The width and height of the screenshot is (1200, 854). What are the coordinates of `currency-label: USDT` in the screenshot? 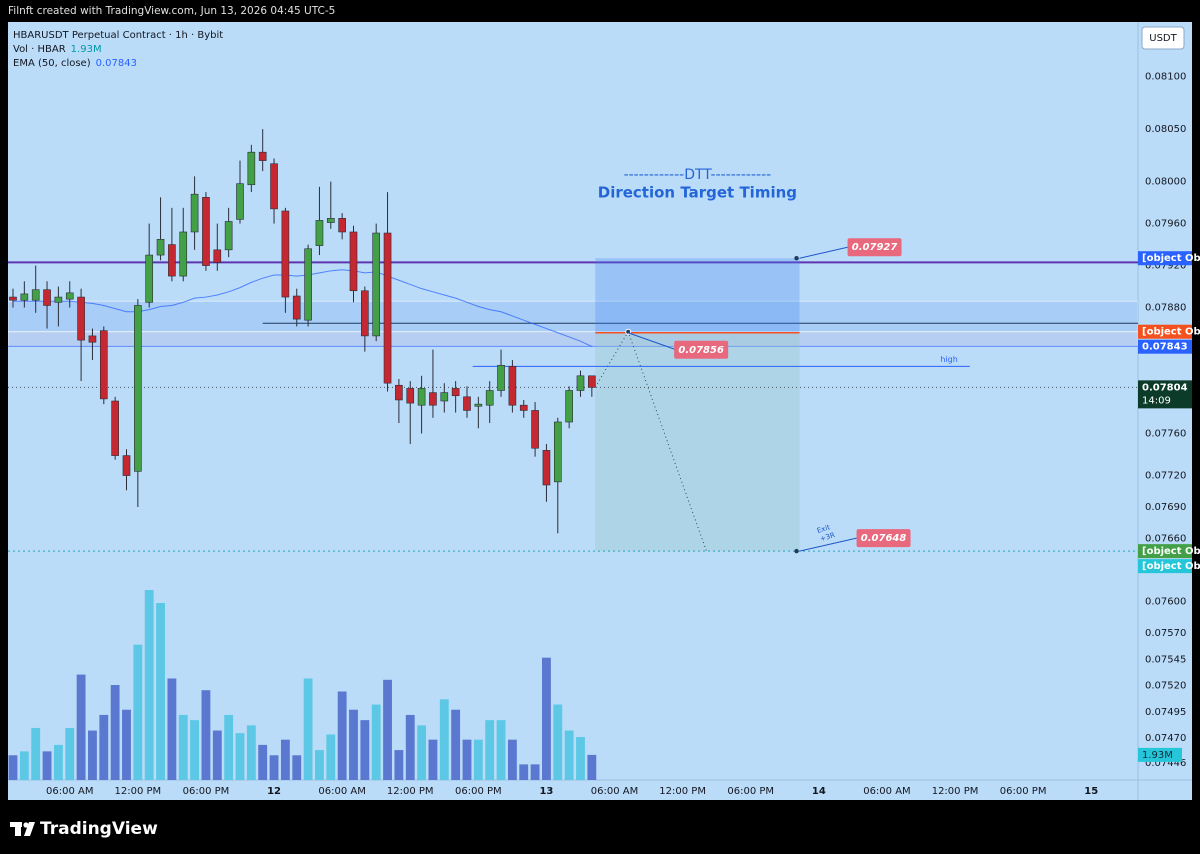 It's located at (1163, 38).